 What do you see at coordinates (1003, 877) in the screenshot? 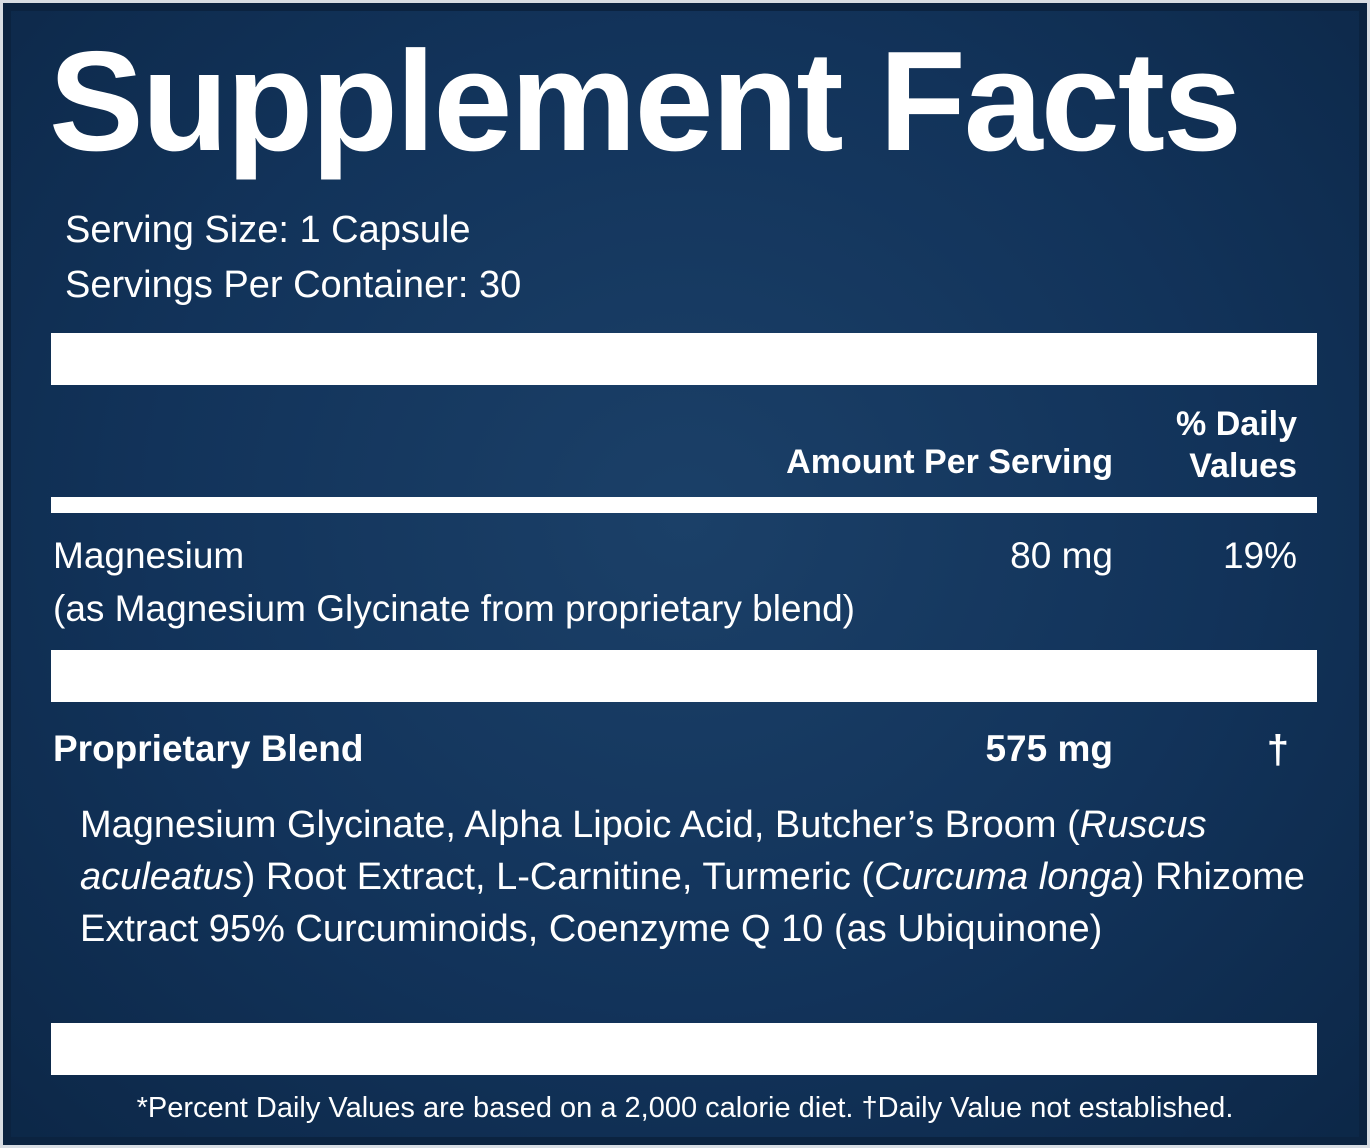
I see `ingredient-latin: Curcuma longa` at bounding box center [1003, 877].